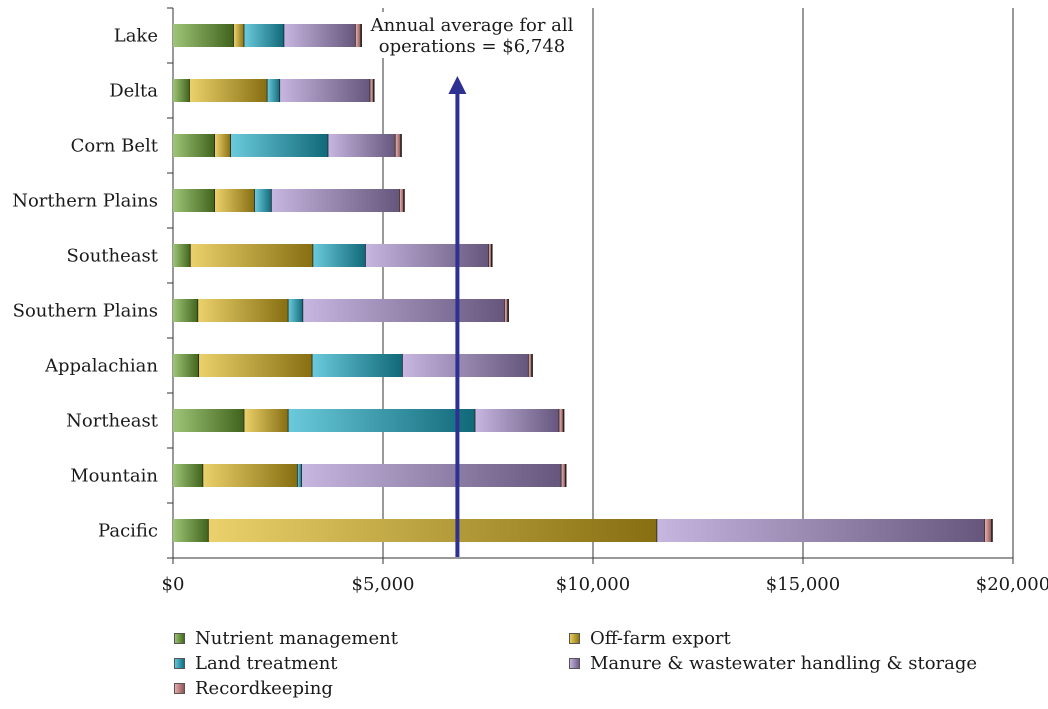 This screenshot has height=709, width=1048. I want to click on legend-item: Off-farm export, so click(650, 638).